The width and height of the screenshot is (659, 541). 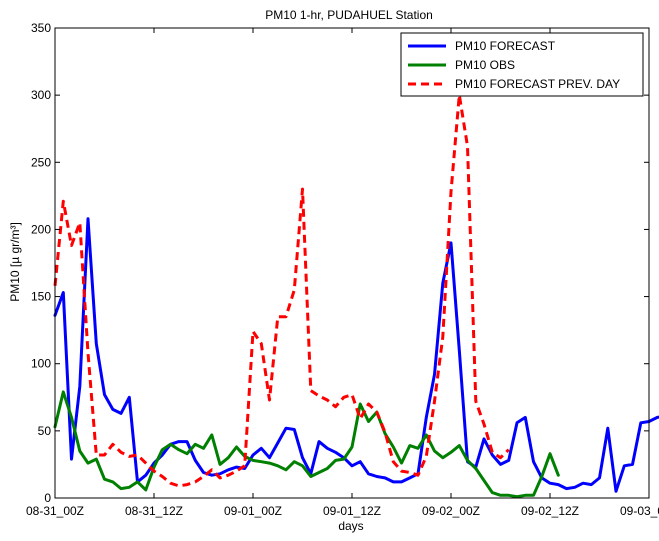 I want to click on y-tick-label: 300, so click(x=41, y=95).